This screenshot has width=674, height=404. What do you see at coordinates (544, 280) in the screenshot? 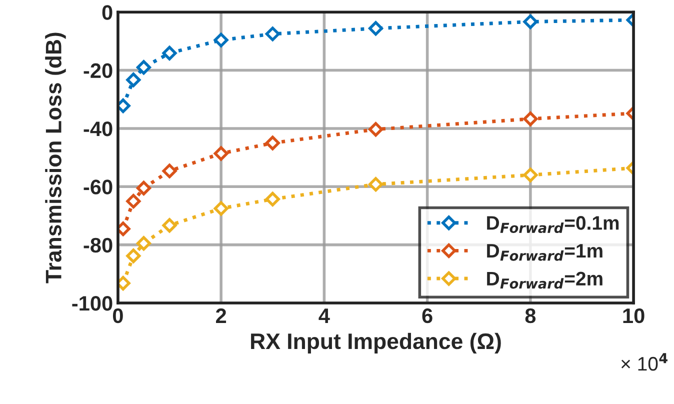
I see `legend-label: D$_{Forward}$=2m` at bounding box center [544, 280].